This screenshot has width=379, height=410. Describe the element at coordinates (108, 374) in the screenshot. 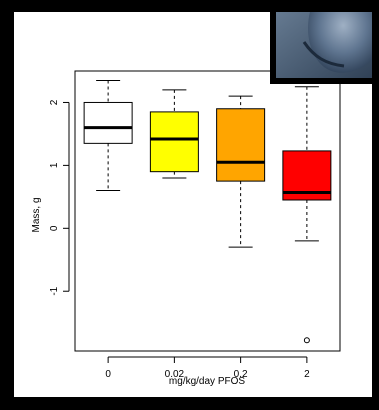

I see `x-tick-label: 0` at that location.